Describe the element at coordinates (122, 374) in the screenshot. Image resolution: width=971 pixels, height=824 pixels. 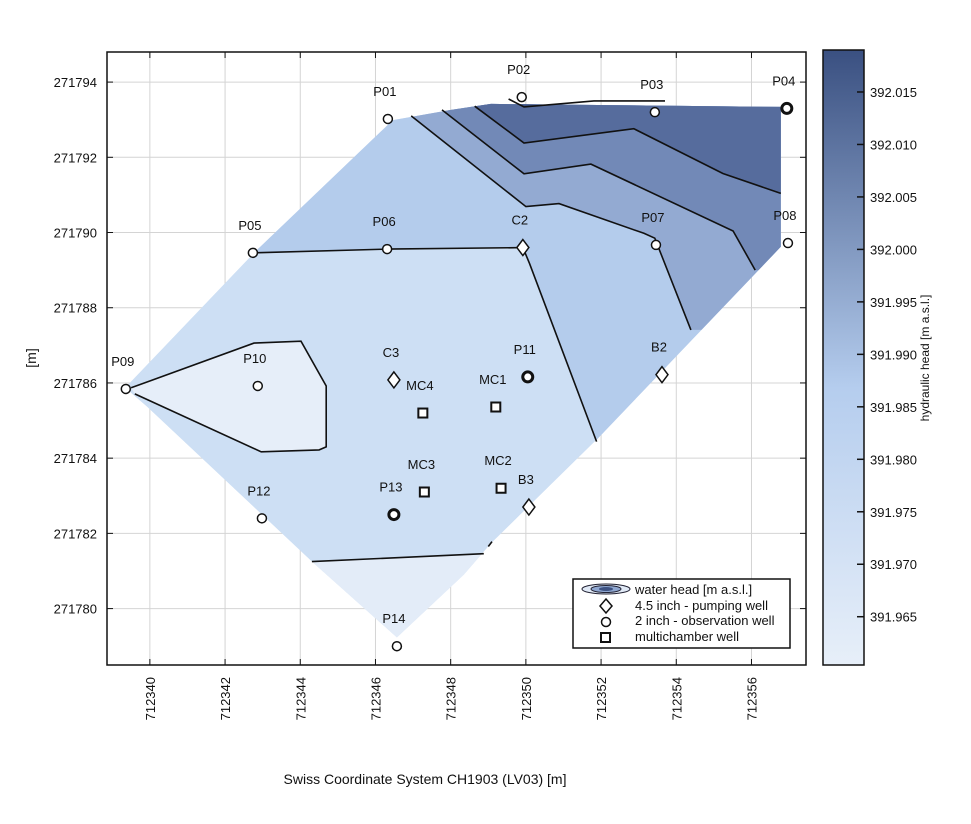
I see `well-p09: P09` at that location.